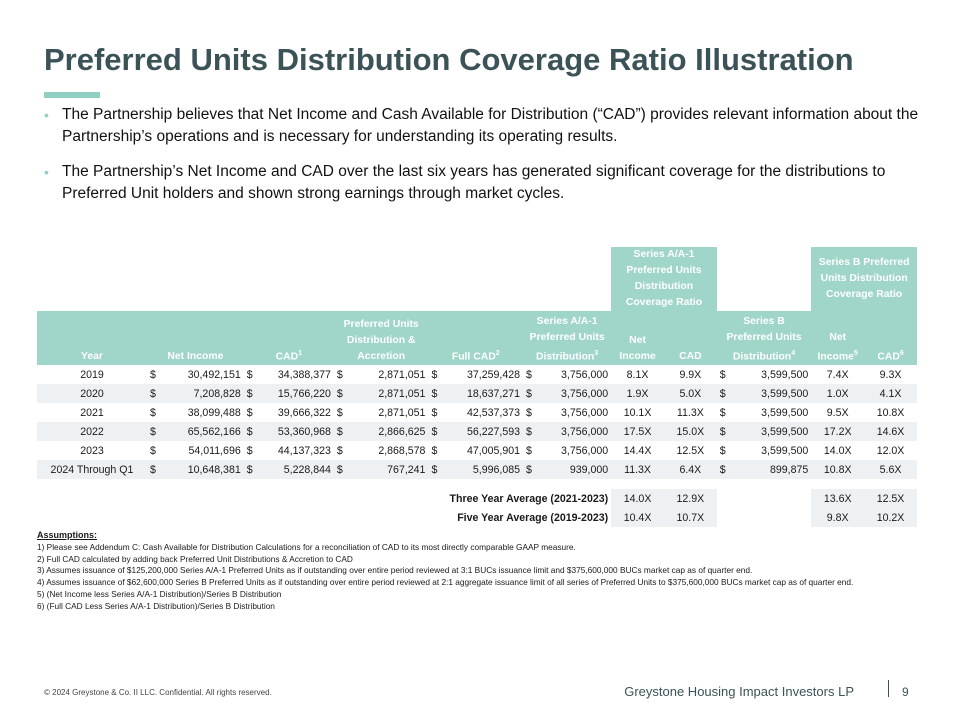 The width and height of the screenshot is (960, 720). I want to click on col-pref-dist: Preferred Units Distribution & Accretion, so click(381, 340).